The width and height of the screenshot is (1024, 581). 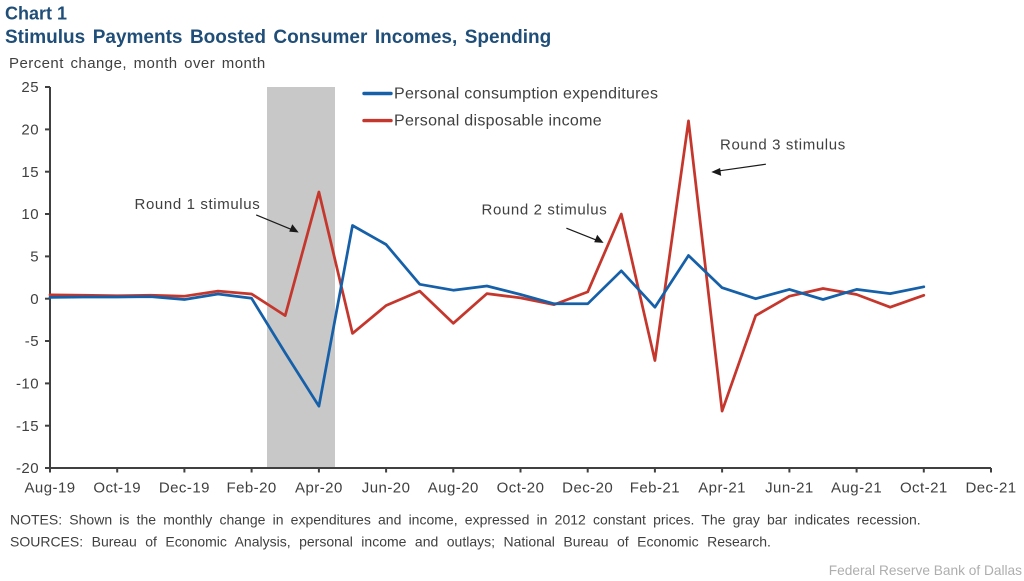 What do you see at coordinates (526, 93) in the screenshot?
I see `svg-text:Personal consumption expenditu: Personal consumption expenditures` at bounding box center [526, 93].